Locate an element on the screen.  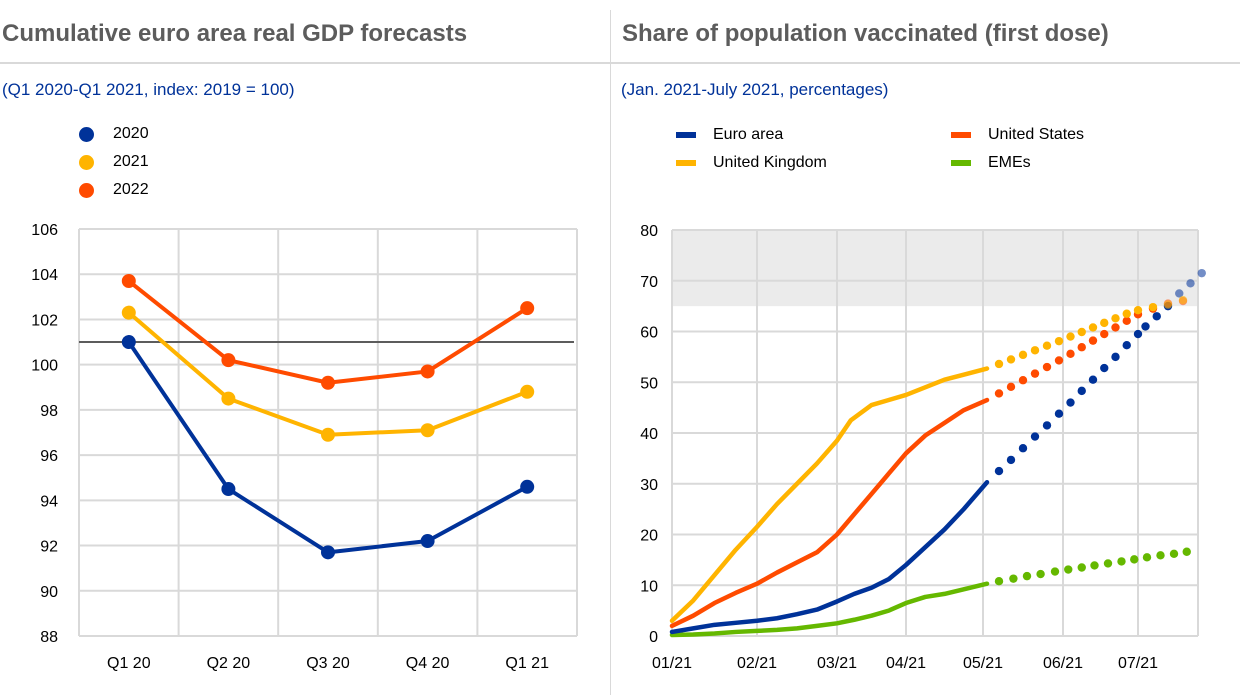
gdp-y-tick-label: 100 is located at coordinates (44, 366).